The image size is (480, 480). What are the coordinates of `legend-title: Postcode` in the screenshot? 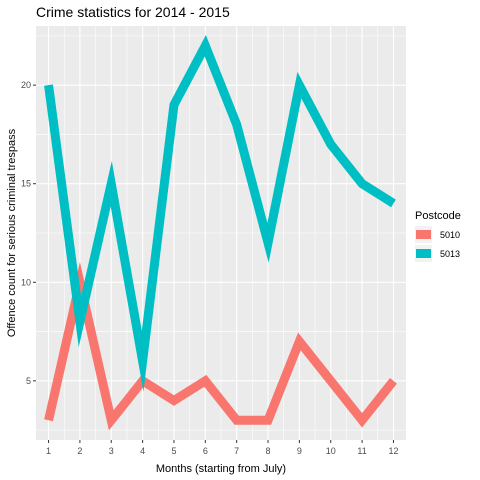 It's located at (438, 216).